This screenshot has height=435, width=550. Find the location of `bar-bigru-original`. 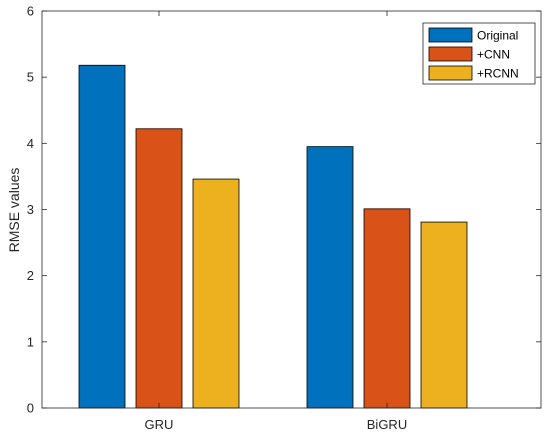

bar-bigru-original is located at coordinates (330, 277).